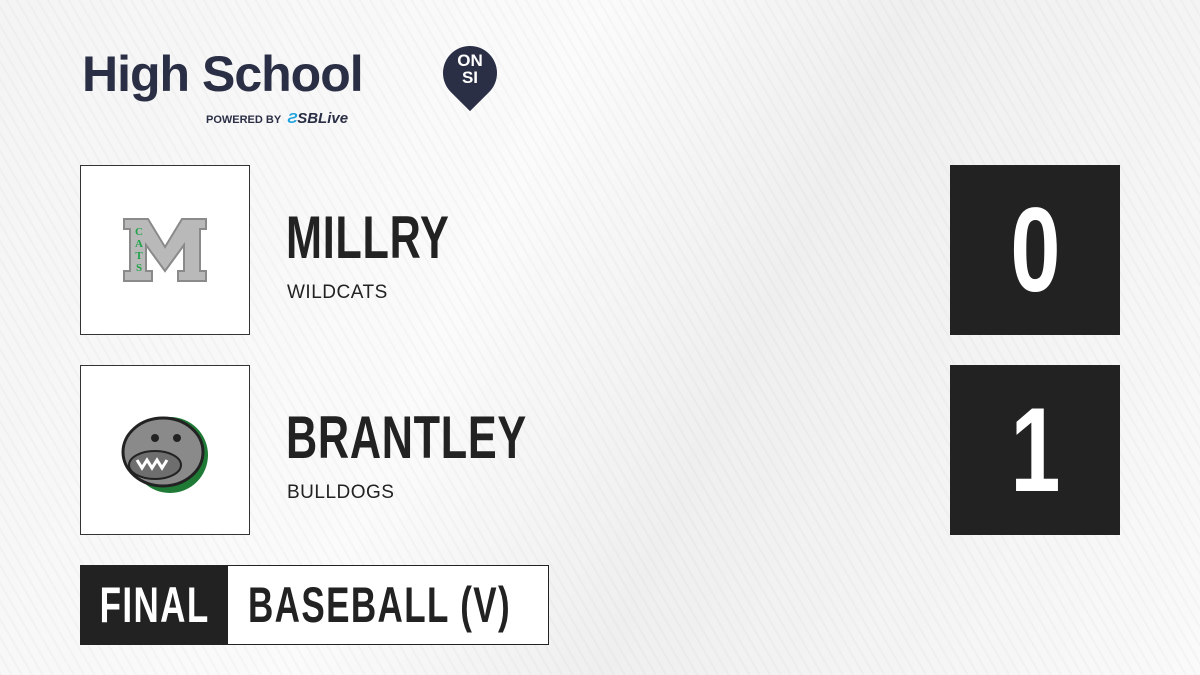  I want to click on high-school-on-si-logo: High School ON SI POWERED BY ƧSBLive, so click(295, 80).